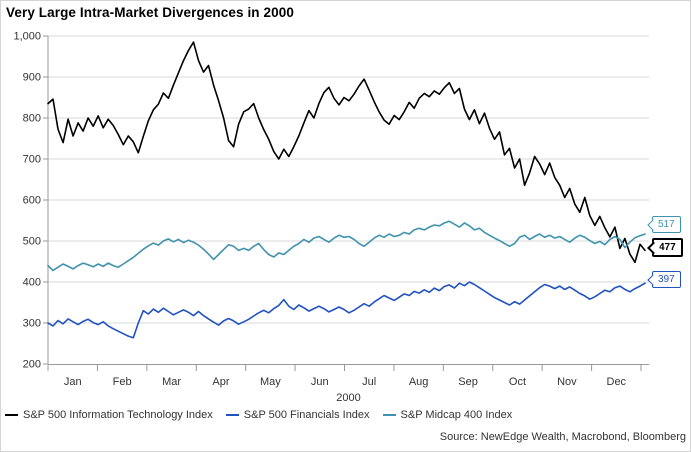  I want to click on month-label: Apr, so click(220, 382).